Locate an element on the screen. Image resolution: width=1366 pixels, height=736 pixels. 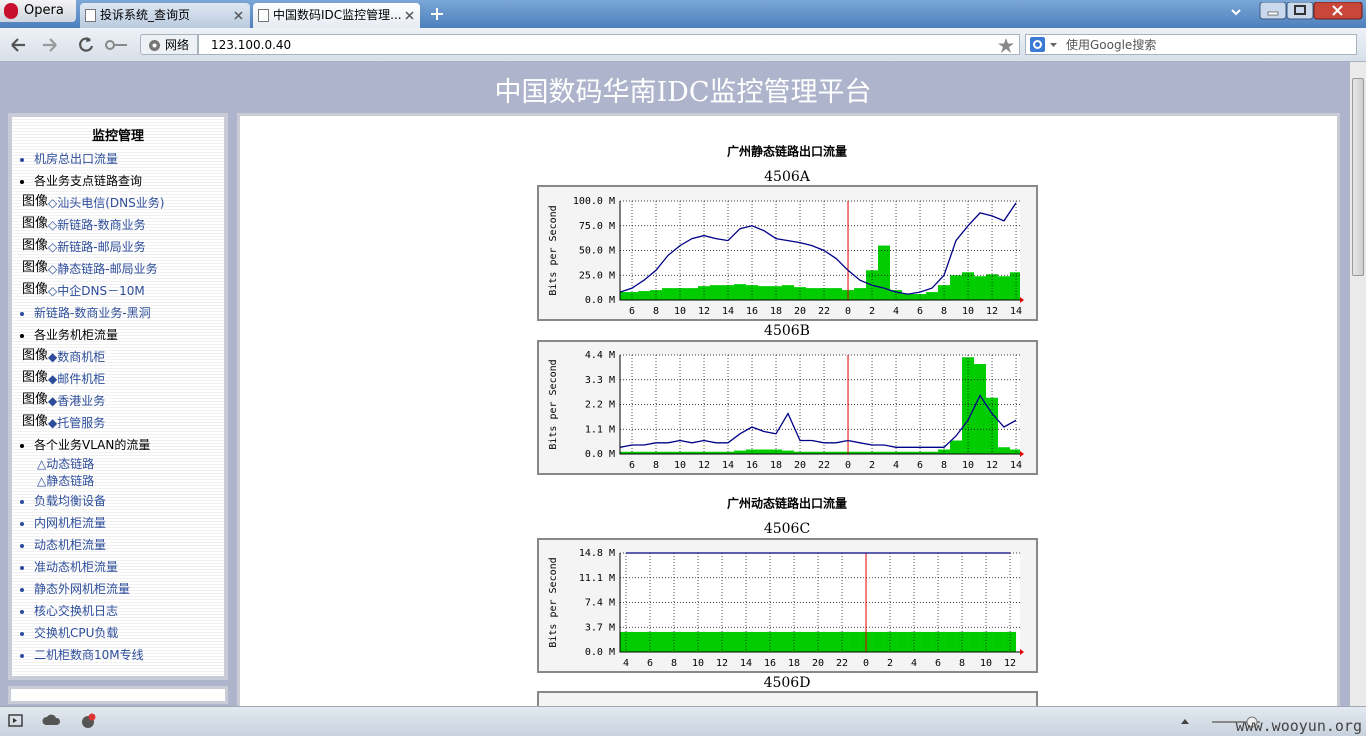
sidebar-footer is located at coordinates (118, 695).